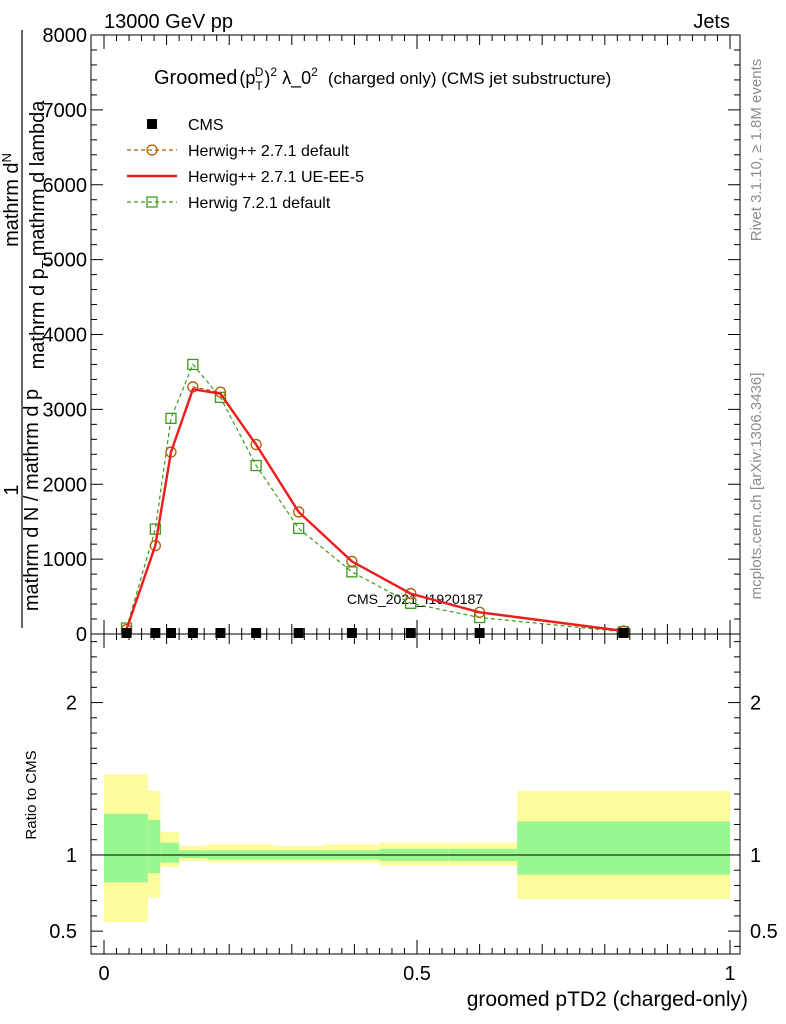 This screenshot has width=786, height=1024. Describe the element at coordinates (71, 856) in the screenshot. I see `ratio-ytick-label-left: 1` at that location.